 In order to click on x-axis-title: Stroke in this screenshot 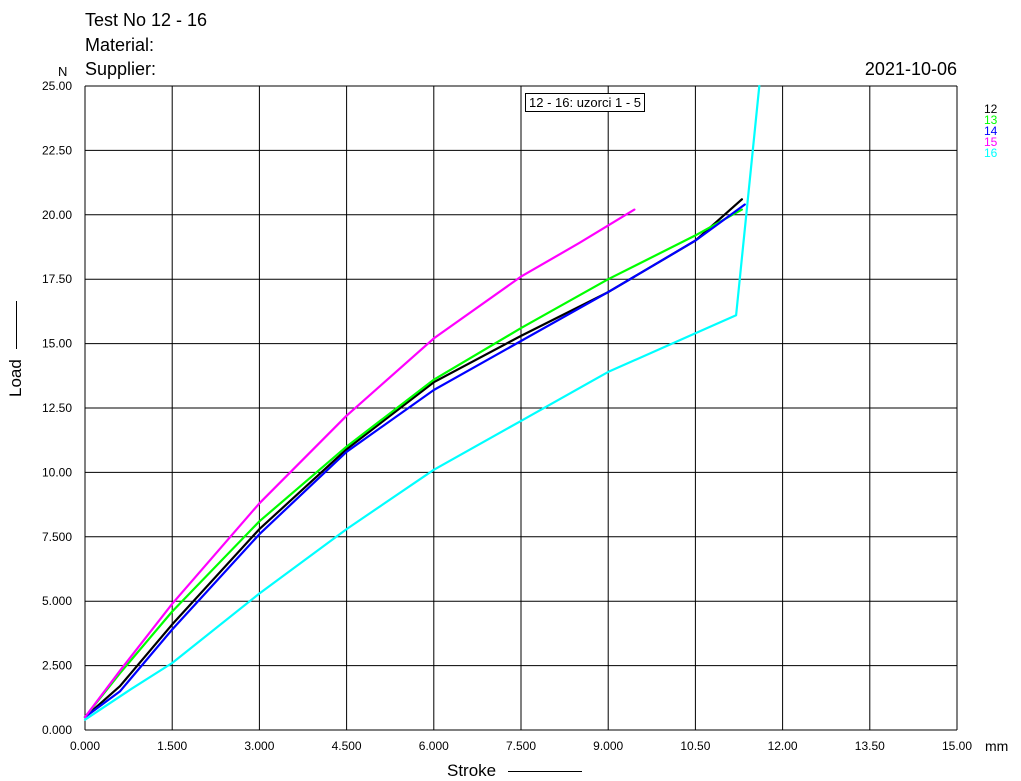, I will do `click(515, 771)`.